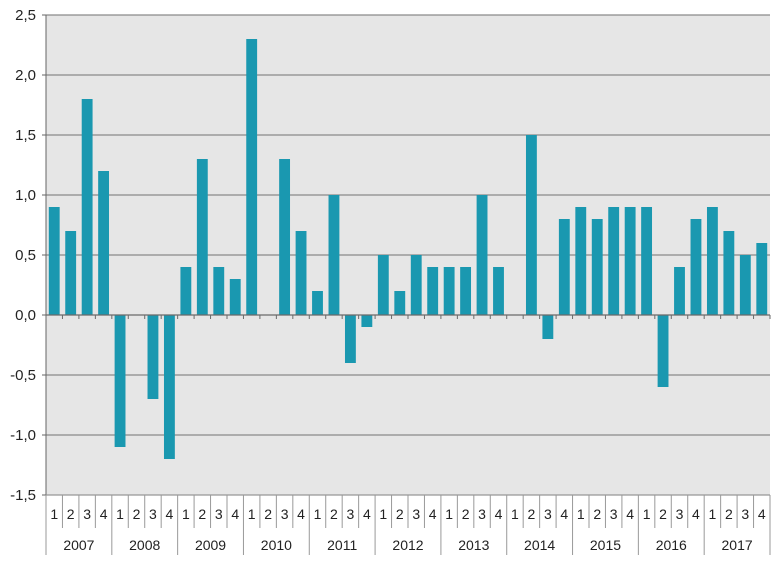  What do you see at coordinates (671, 545) in the screenshot?
I see `year-label: 2016` at bounding box center [671, 545].